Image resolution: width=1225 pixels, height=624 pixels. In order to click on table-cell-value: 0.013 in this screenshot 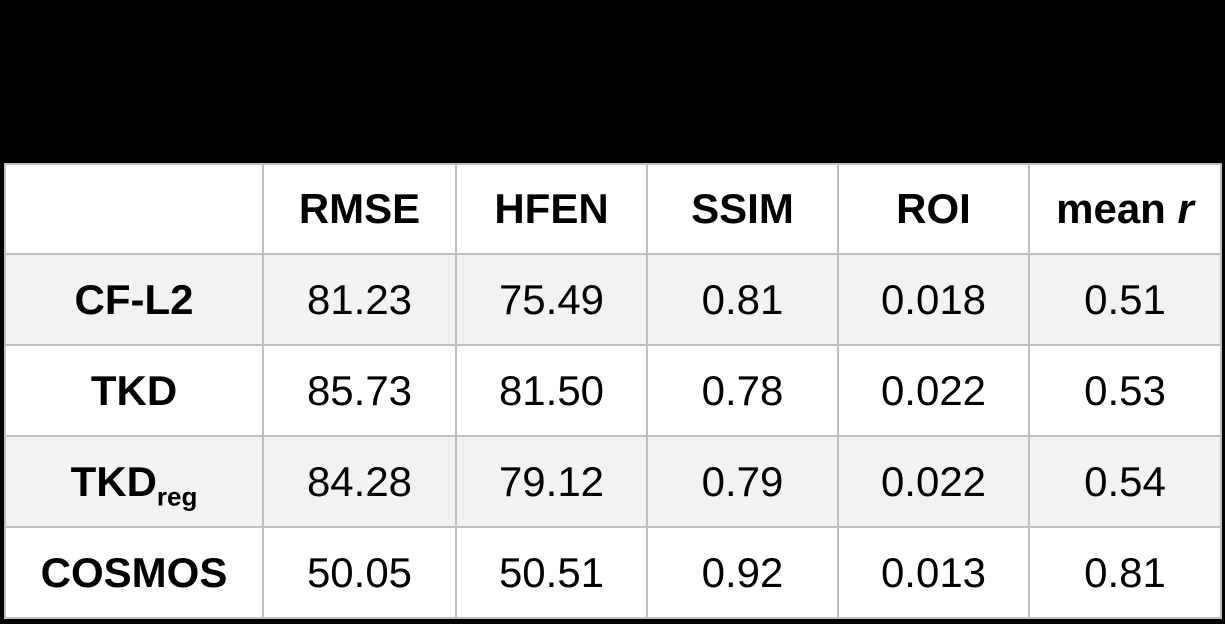, I will do `click(933, 572)`.